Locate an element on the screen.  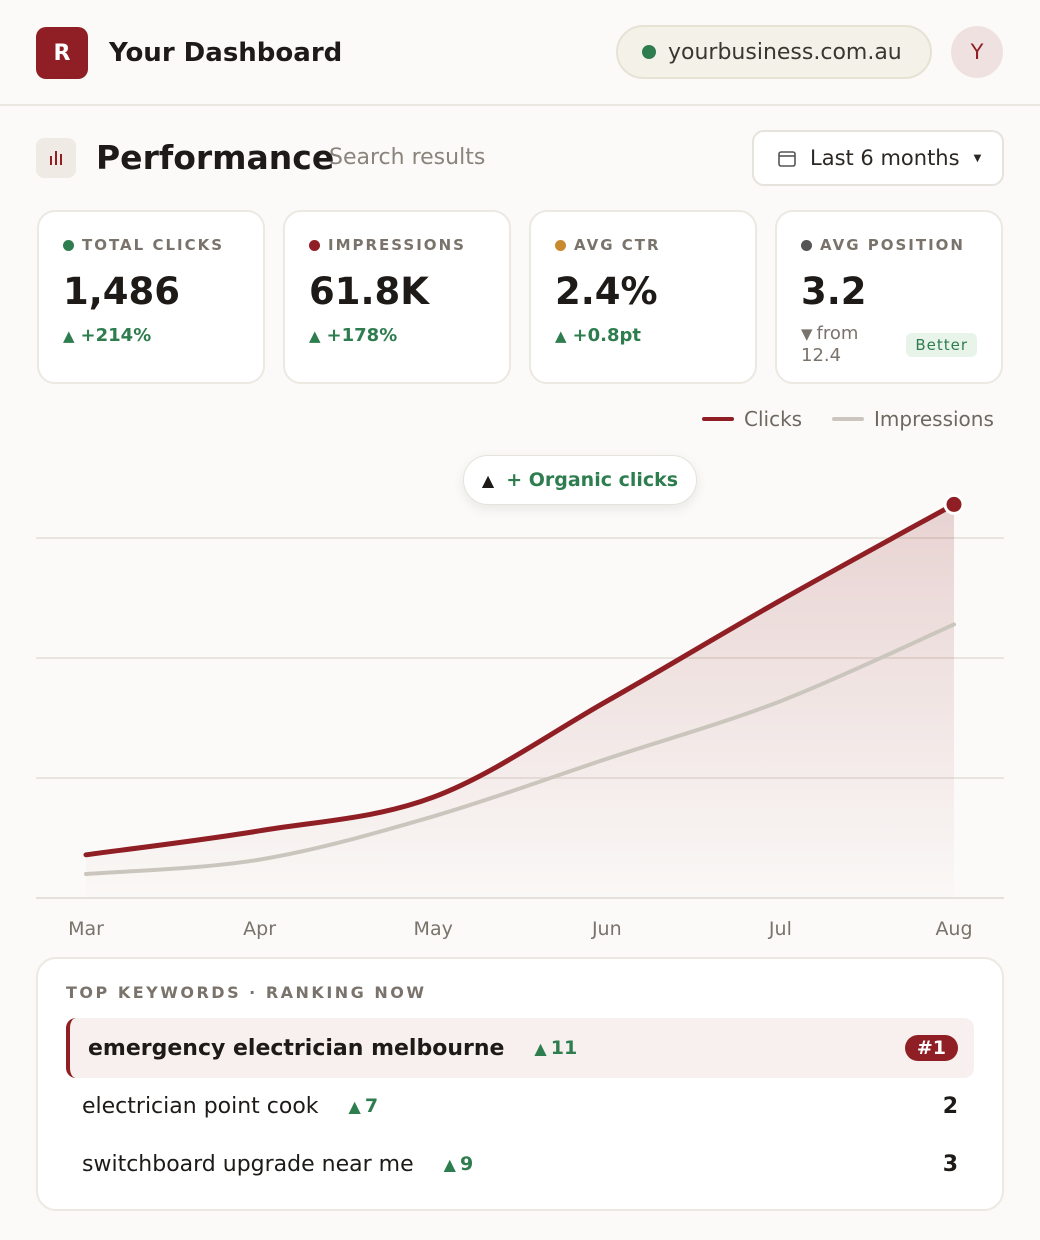
x-tick-label: Jun is located at coordinates (606, 929).